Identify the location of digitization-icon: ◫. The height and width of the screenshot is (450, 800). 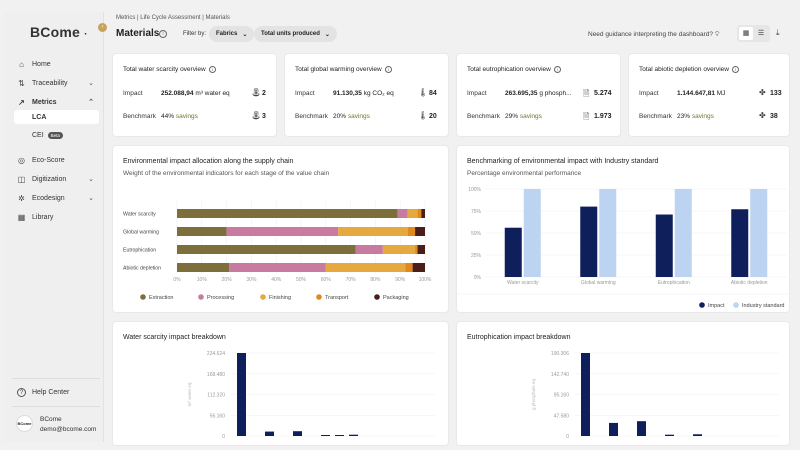
(21, 179).